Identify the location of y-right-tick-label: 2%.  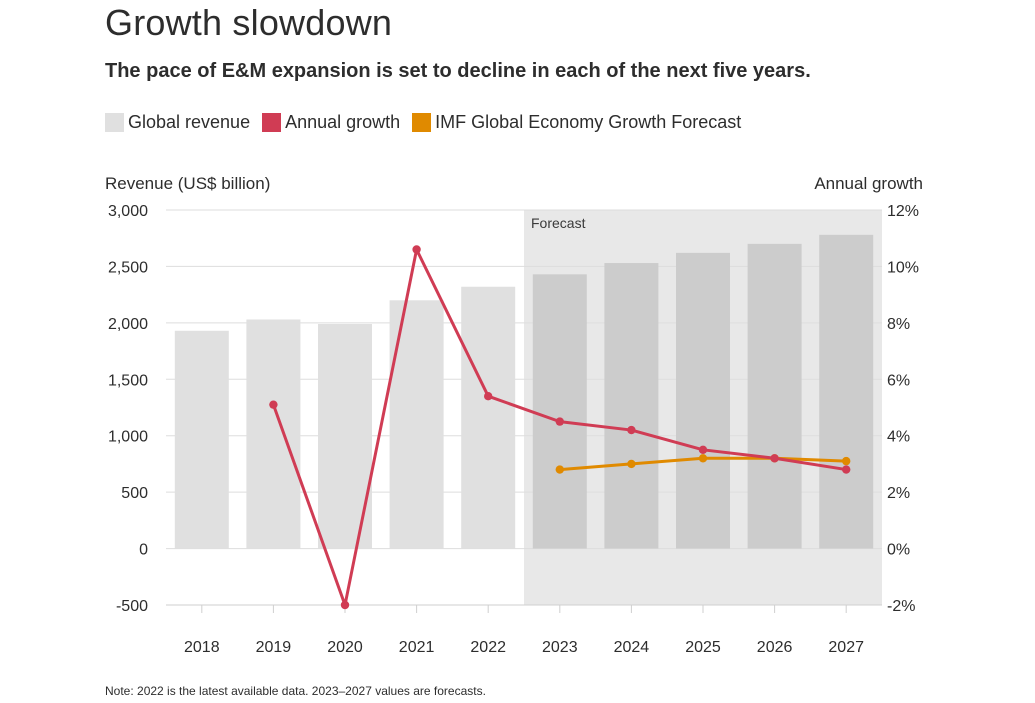
(898, 493).